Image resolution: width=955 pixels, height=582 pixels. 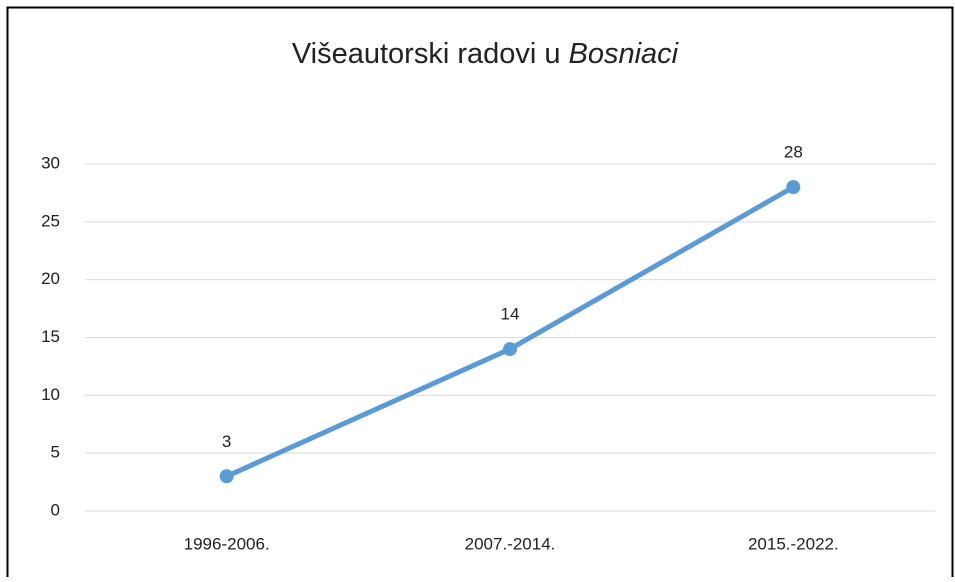 I want to click on y-tick-label: 15, so click(x=50, y=336).